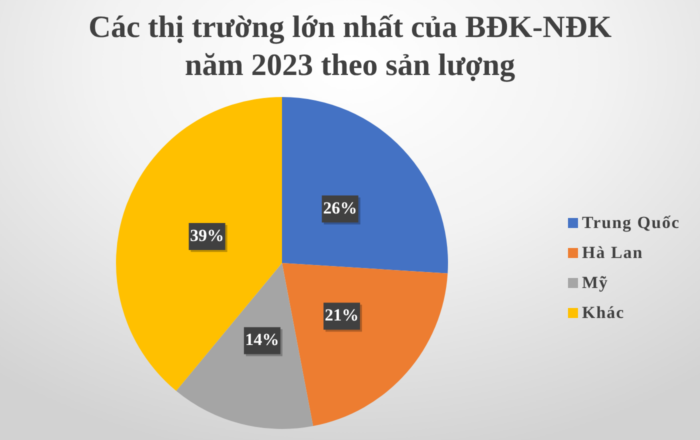  What do you see at coordinates (350, 46) in the screenshot?
I see `chart-title: Các thị trường lớn nhất của BĐK-NĐK năm 2023 theo sản lượng` at bounding box center [350, 46].